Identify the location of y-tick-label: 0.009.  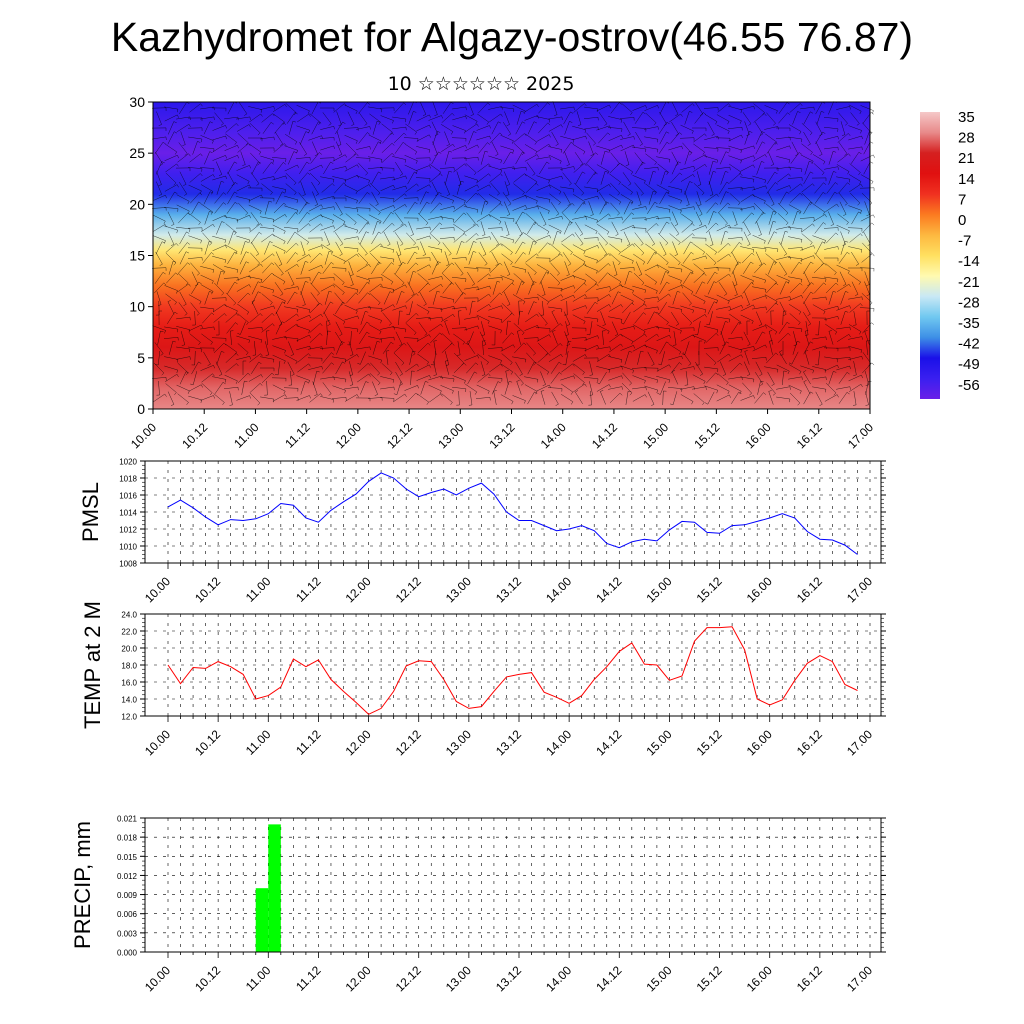
(127, 895).